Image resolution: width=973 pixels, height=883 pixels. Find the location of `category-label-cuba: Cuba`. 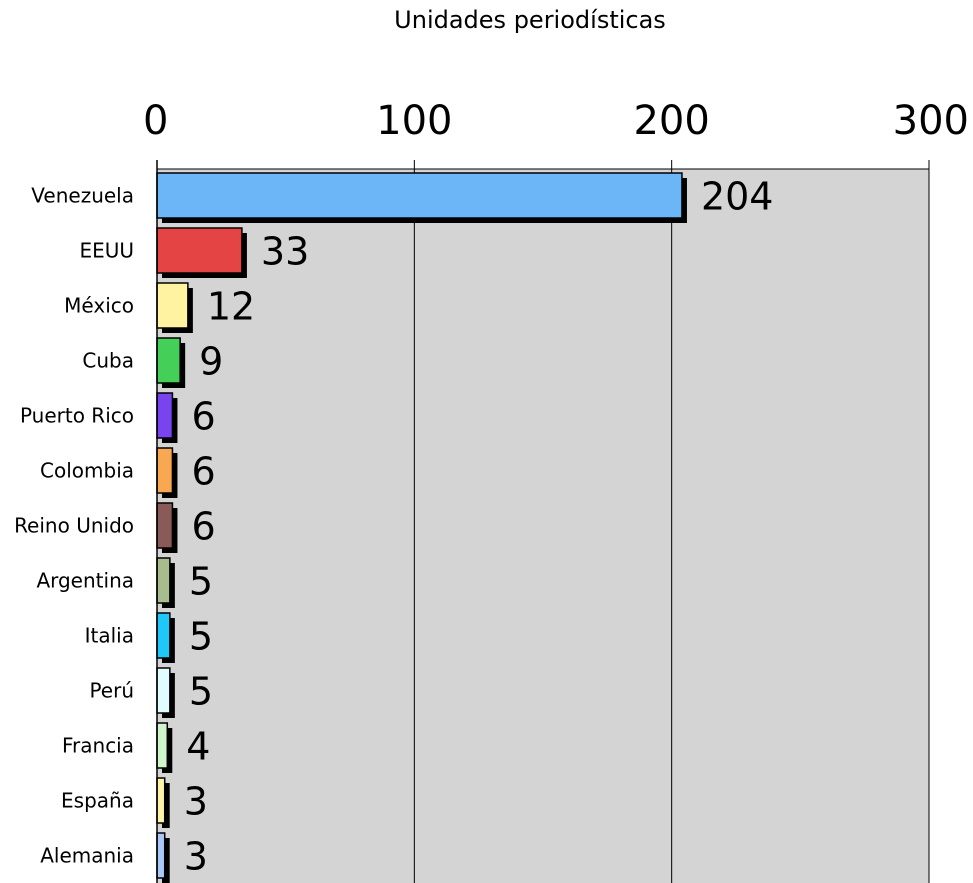

category-label-cuba: Cuba is located at coordinates (108, 361).